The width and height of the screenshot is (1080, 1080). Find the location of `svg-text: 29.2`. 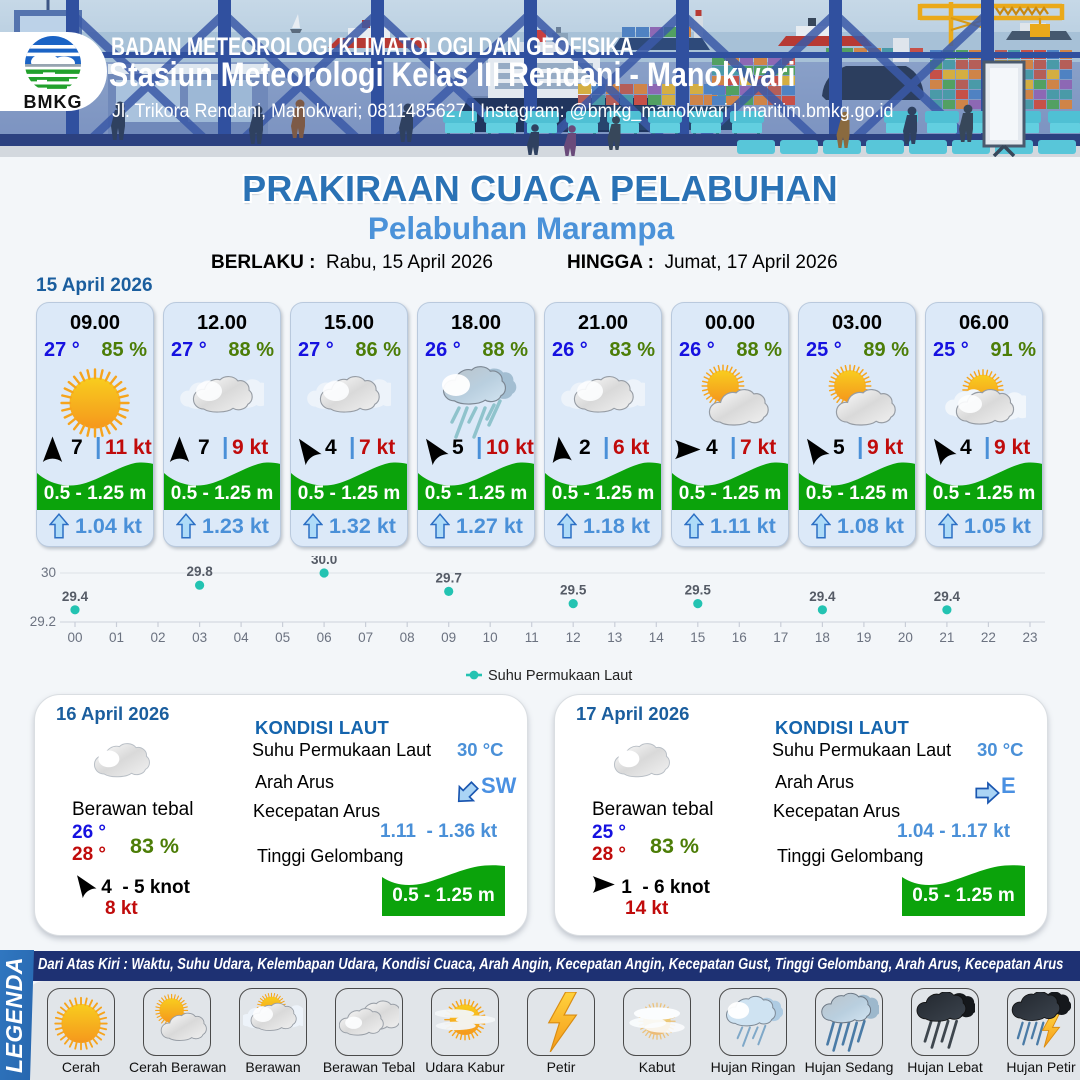

svg-text: 29.2 is located at coordinates (43, 621).